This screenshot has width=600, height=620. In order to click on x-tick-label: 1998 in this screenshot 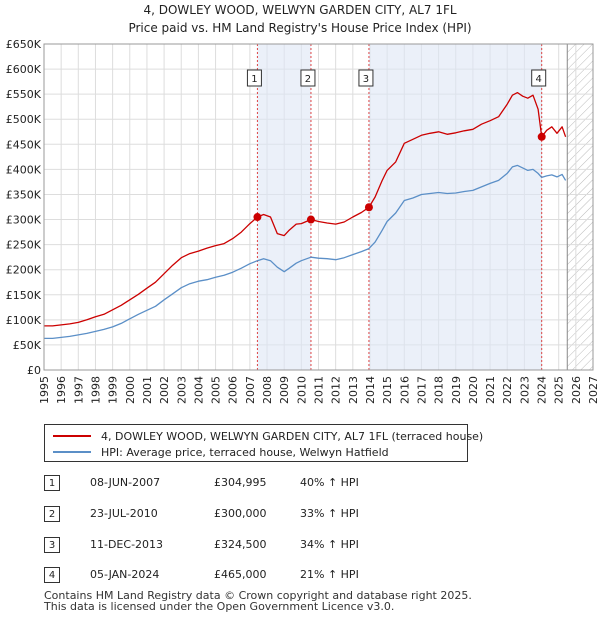, I will do `click(95, 390)`.